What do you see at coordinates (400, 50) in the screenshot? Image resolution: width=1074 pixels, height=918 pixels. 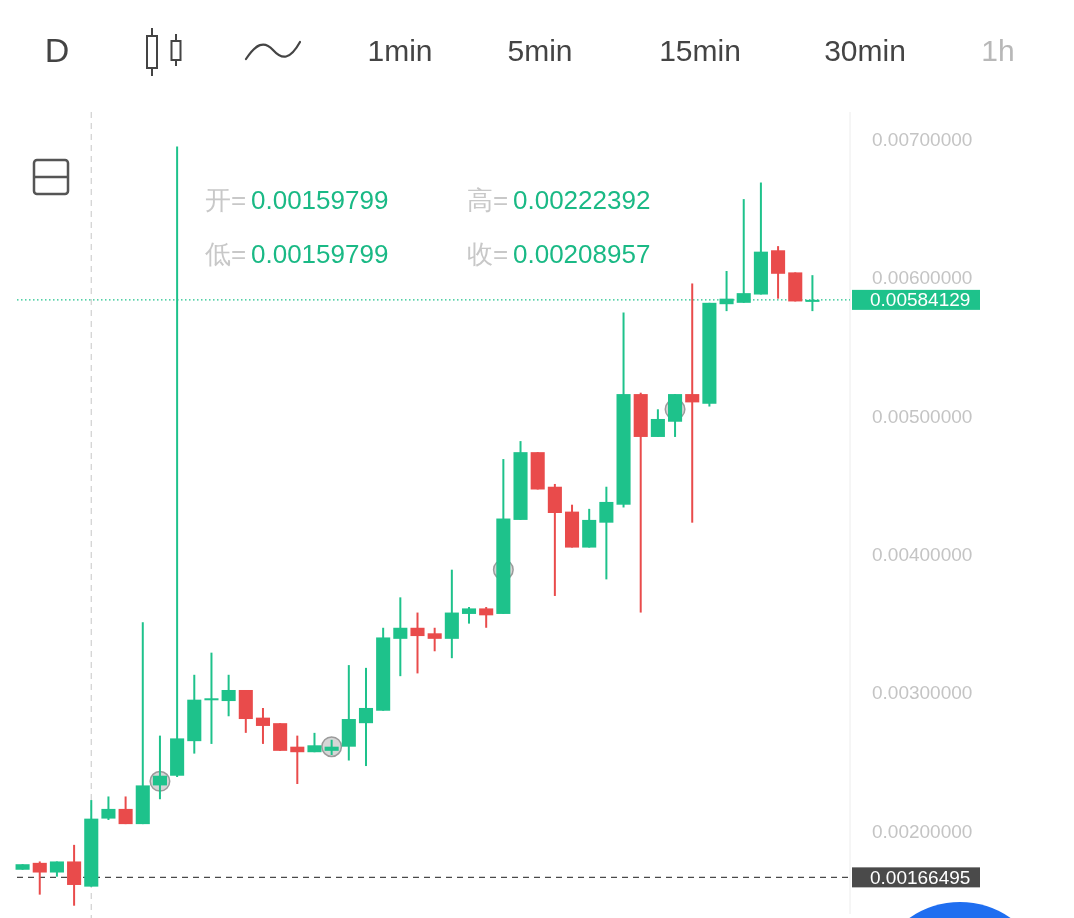 I see `text: 1min` at bounding box center [400, 50].